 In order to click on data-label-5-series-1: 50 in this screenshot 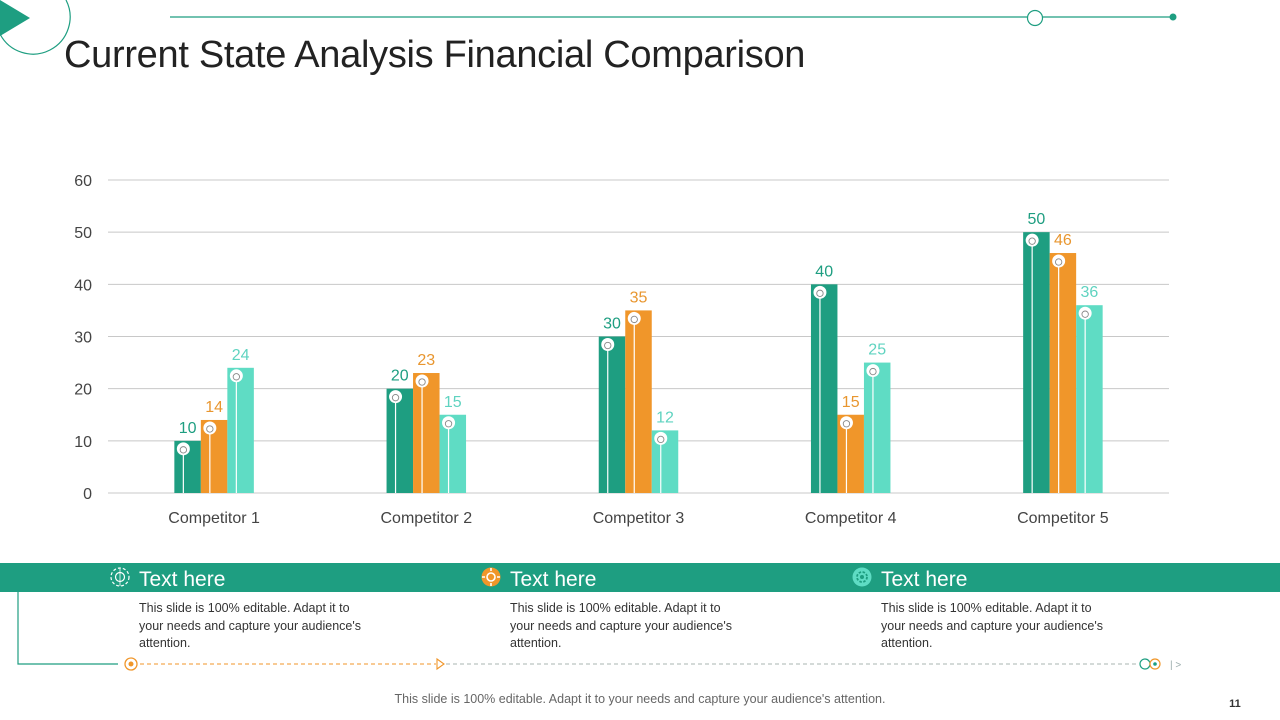, I will do `click(1037, 219)`.